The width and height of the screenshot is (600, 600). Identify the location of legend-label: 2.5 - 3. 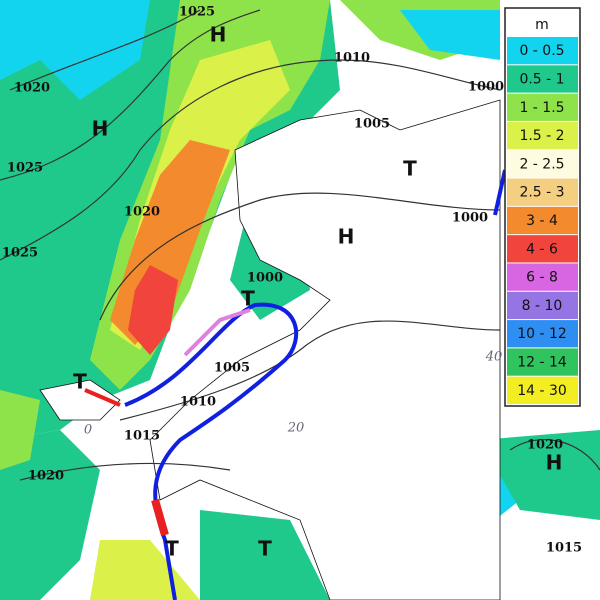
(541, 193).